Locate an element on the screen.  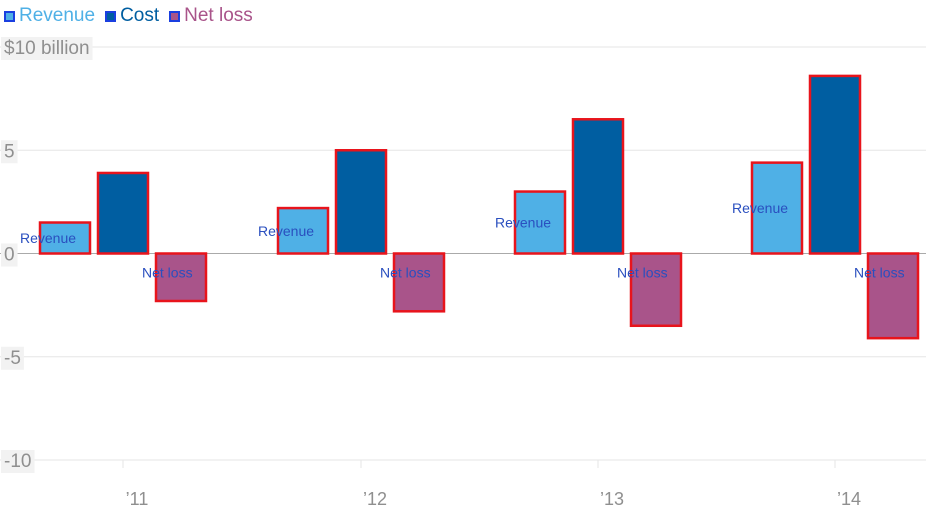
y-tick-label: -5 is located at coordinates (12, 358).